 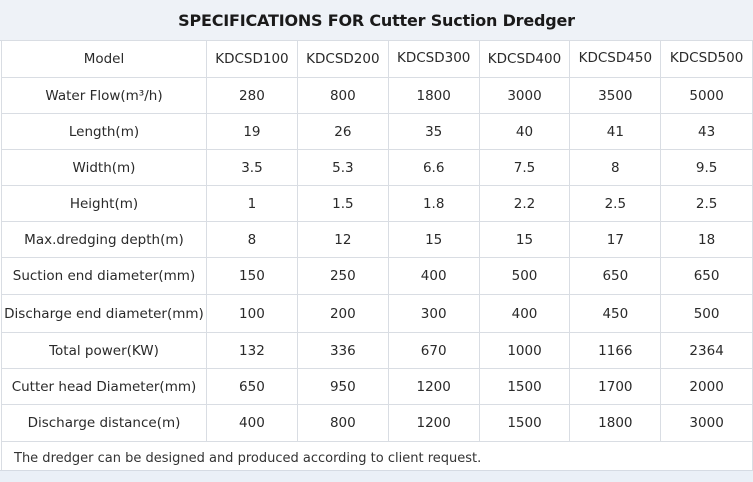 I want to click on model-header-cell: KDCSD450, so click(x=615, y=59).